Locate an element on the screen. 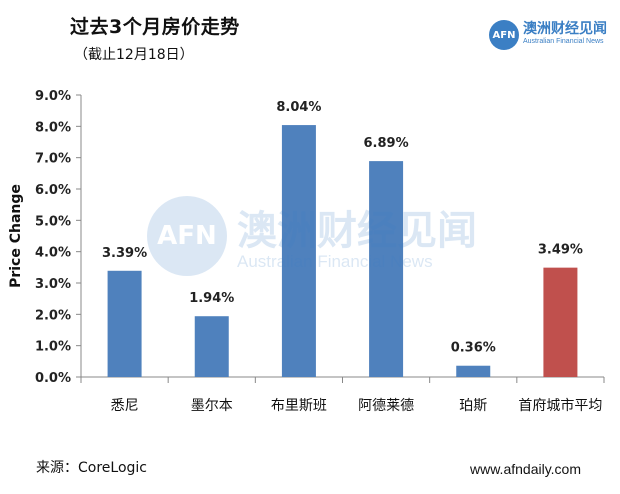 This screenshot has width=620, height=494. chart-title: 过去3个月房价走势 is located at coordinates (155, 27).